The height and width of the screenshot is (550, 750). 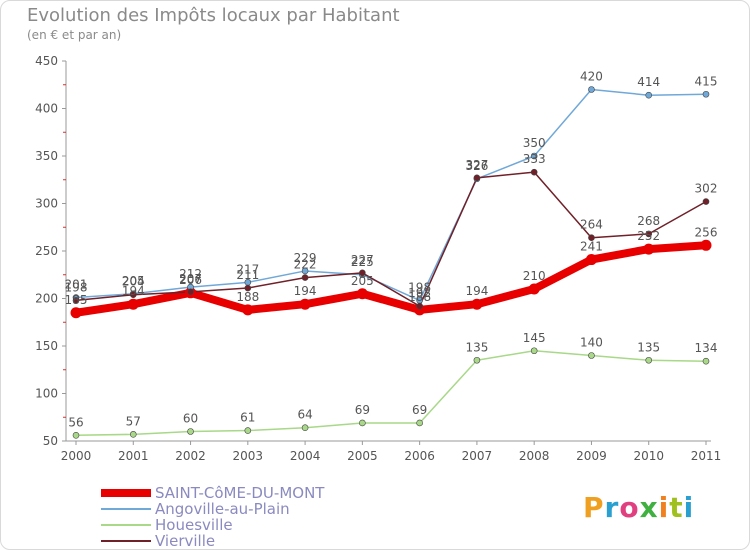 I want to click on x-tick-label: 2011, so click(x=706, y=456).